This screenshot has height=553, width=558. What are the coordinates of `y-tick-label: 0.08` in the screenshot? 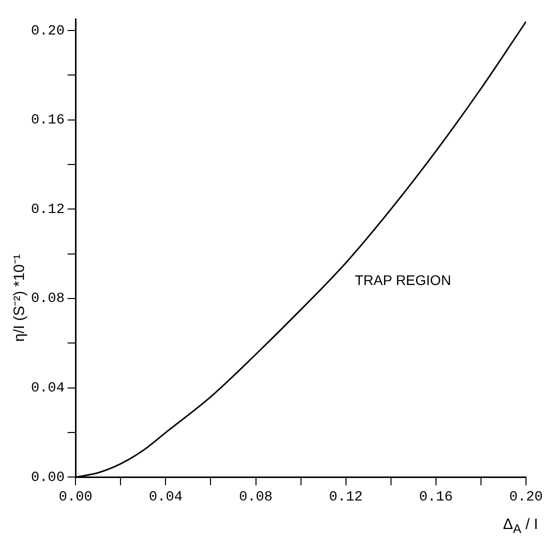 It's located at (47, 299).